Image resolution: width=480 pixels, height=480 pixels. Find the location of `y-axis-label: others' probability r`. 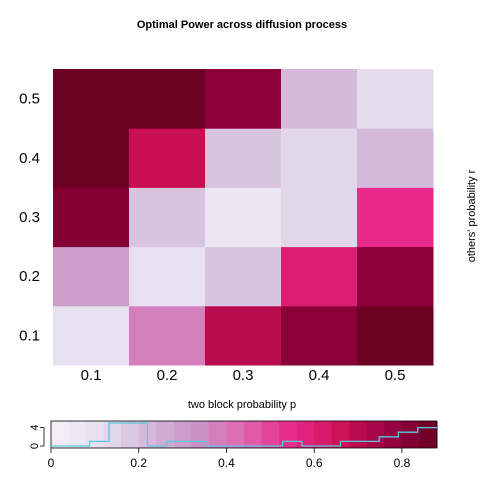

y-axis-label: others' probability r is located at coordinates (472, 215).